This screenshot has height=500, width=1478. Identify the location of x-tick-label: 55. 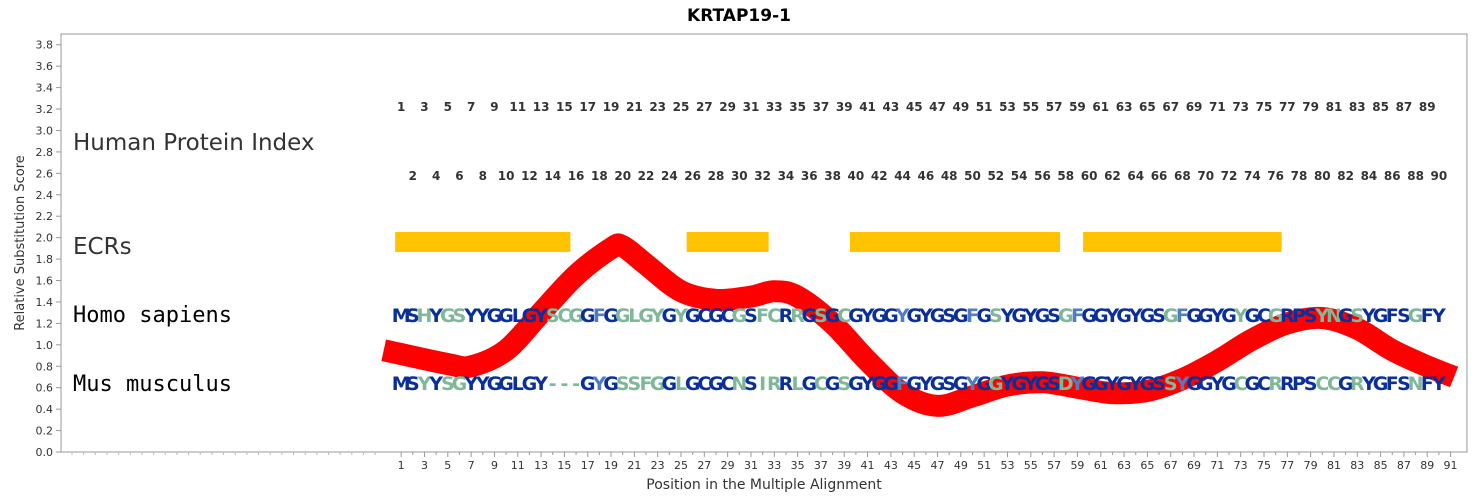
(1031, 465).